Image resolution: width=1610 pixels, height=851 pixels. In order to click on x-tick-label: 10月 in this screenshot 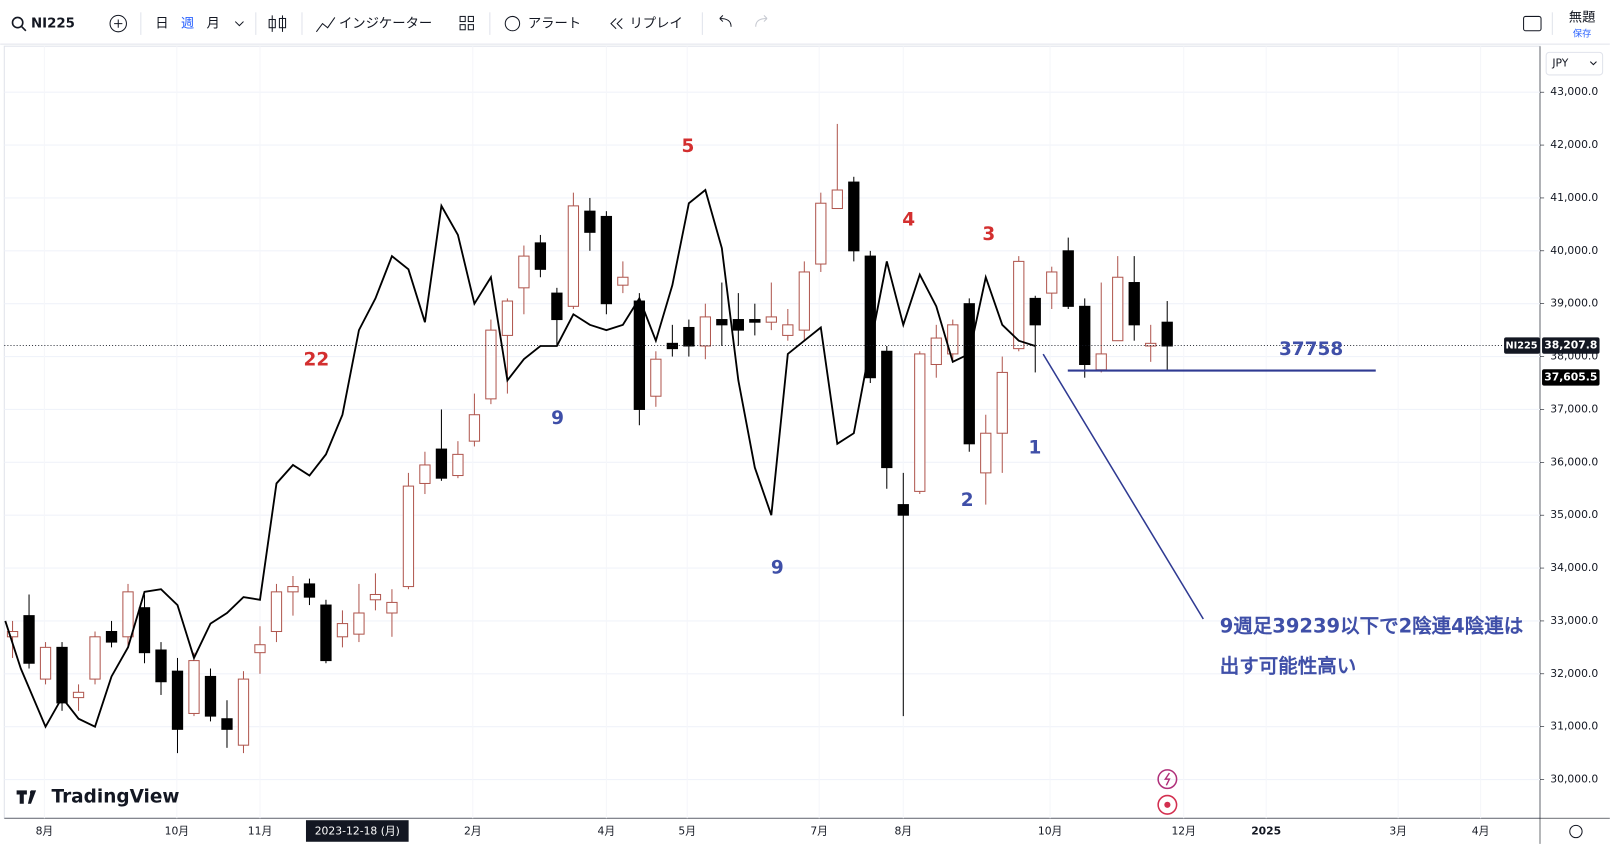, I will do `click(177, 830)`.